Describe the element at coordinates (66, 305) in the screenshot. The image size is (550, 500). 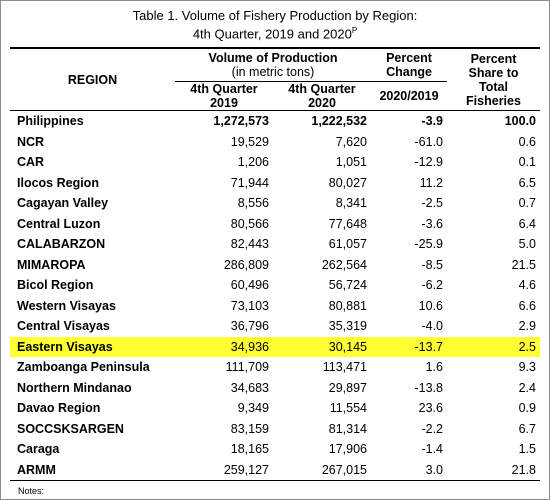
I see `region-cell: Western Visayas` at that location.